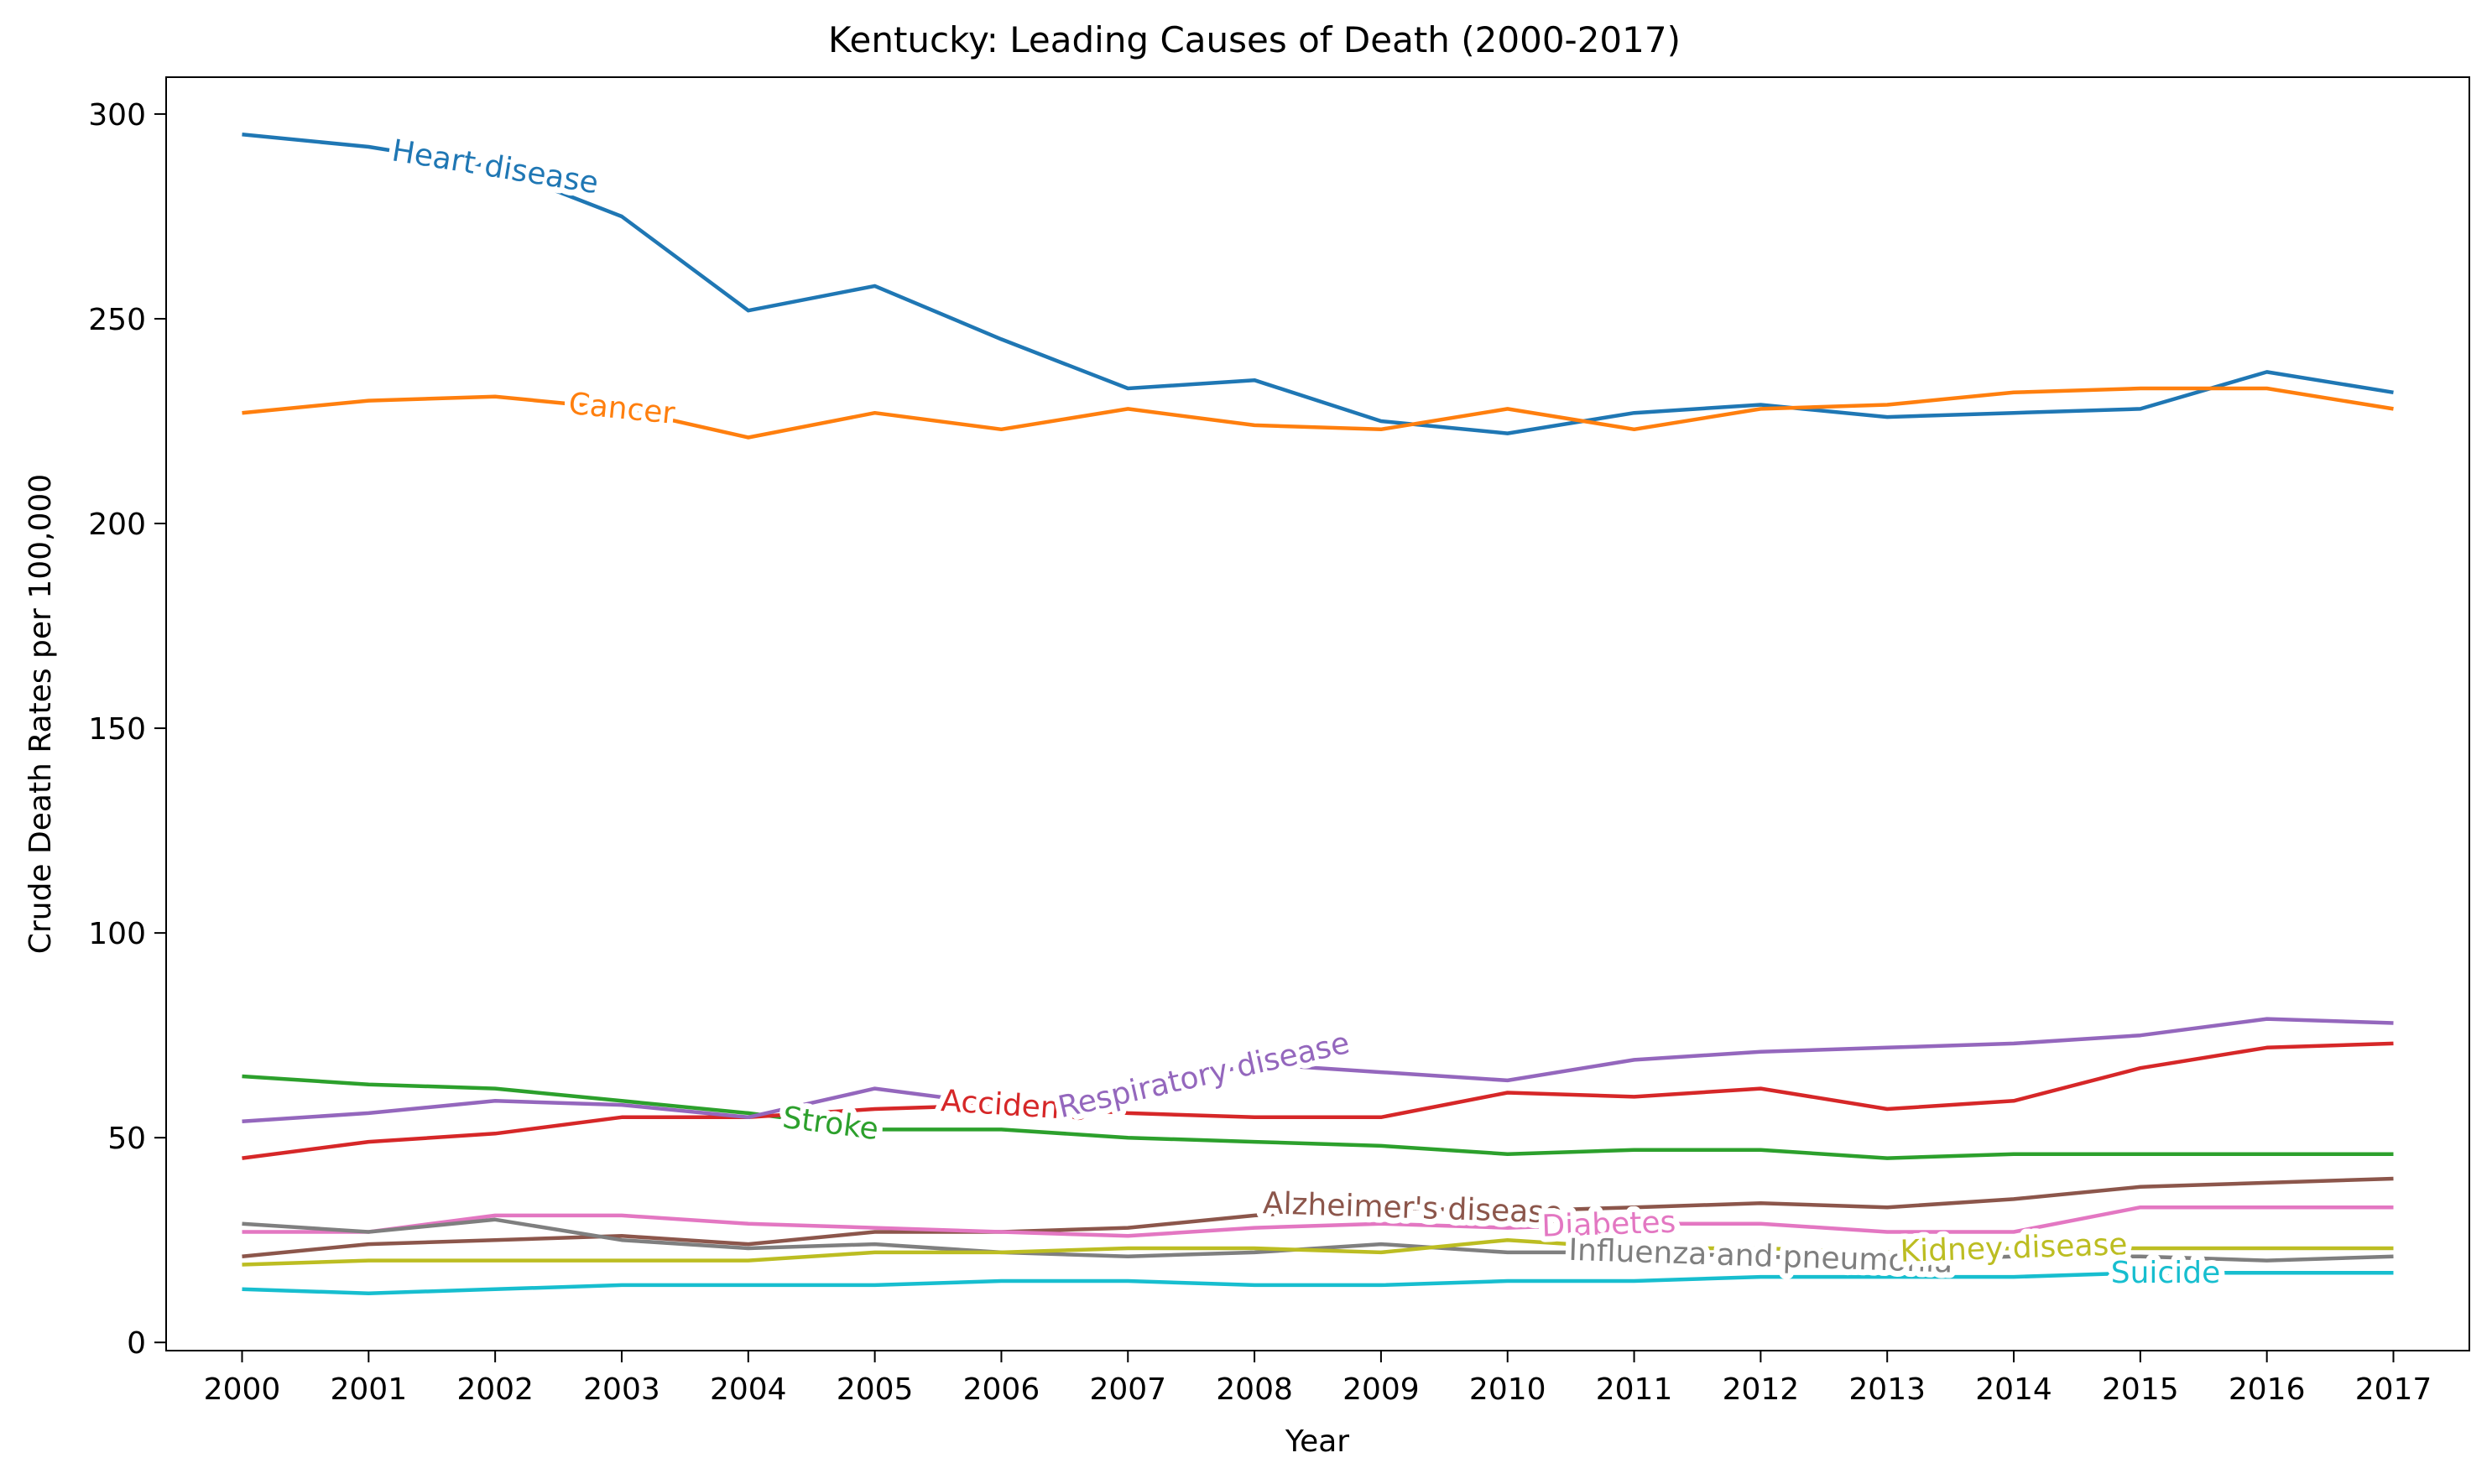 The image size is (2492, 1484). Describe the element at coordinates (126, 1139) in the screenshot. I see `y-tick-label: 50` at that location.